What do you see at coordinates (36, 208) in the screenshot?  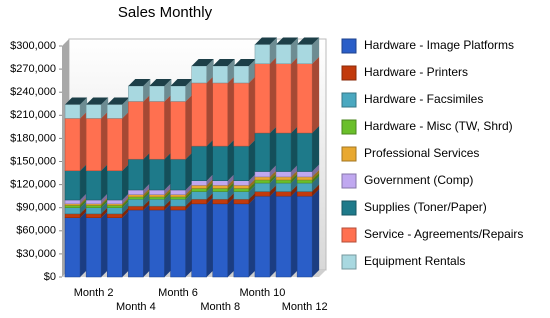 I see `y-tick-label: $90,000` at bounding box center [36, 208].